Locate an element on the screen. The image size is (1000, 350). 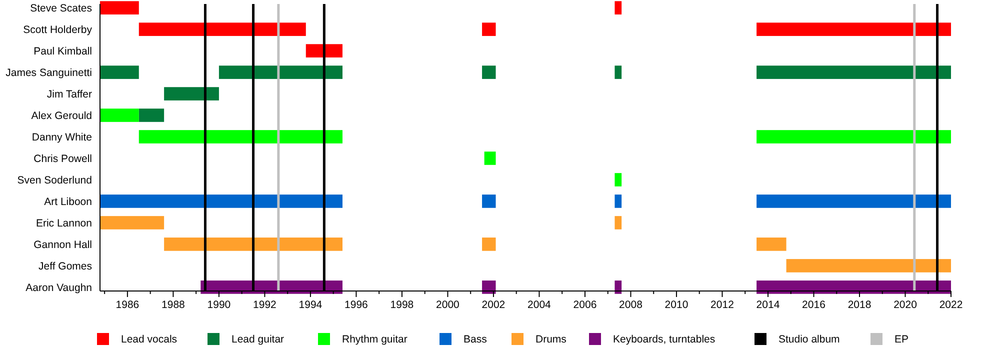
x-tick-label: 1994 is located at coordinates (310, 305).